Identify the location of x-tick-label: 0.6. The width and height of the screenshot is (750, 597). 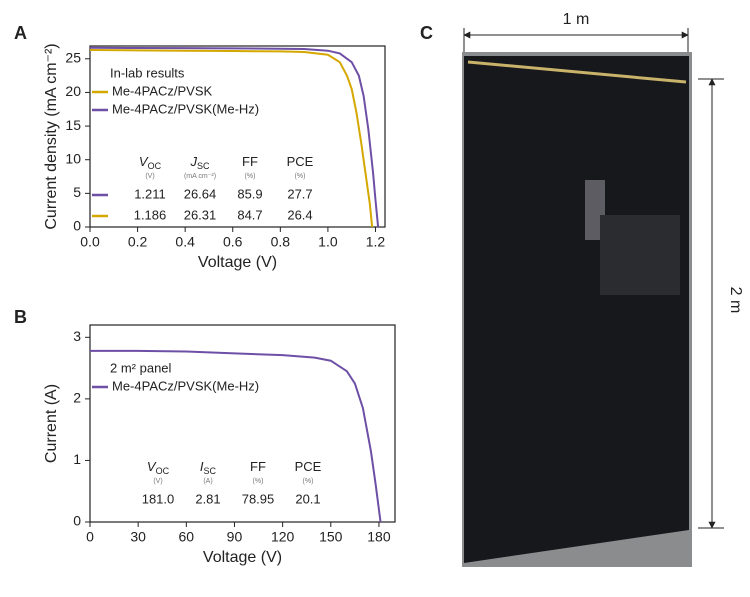
(233, 242).